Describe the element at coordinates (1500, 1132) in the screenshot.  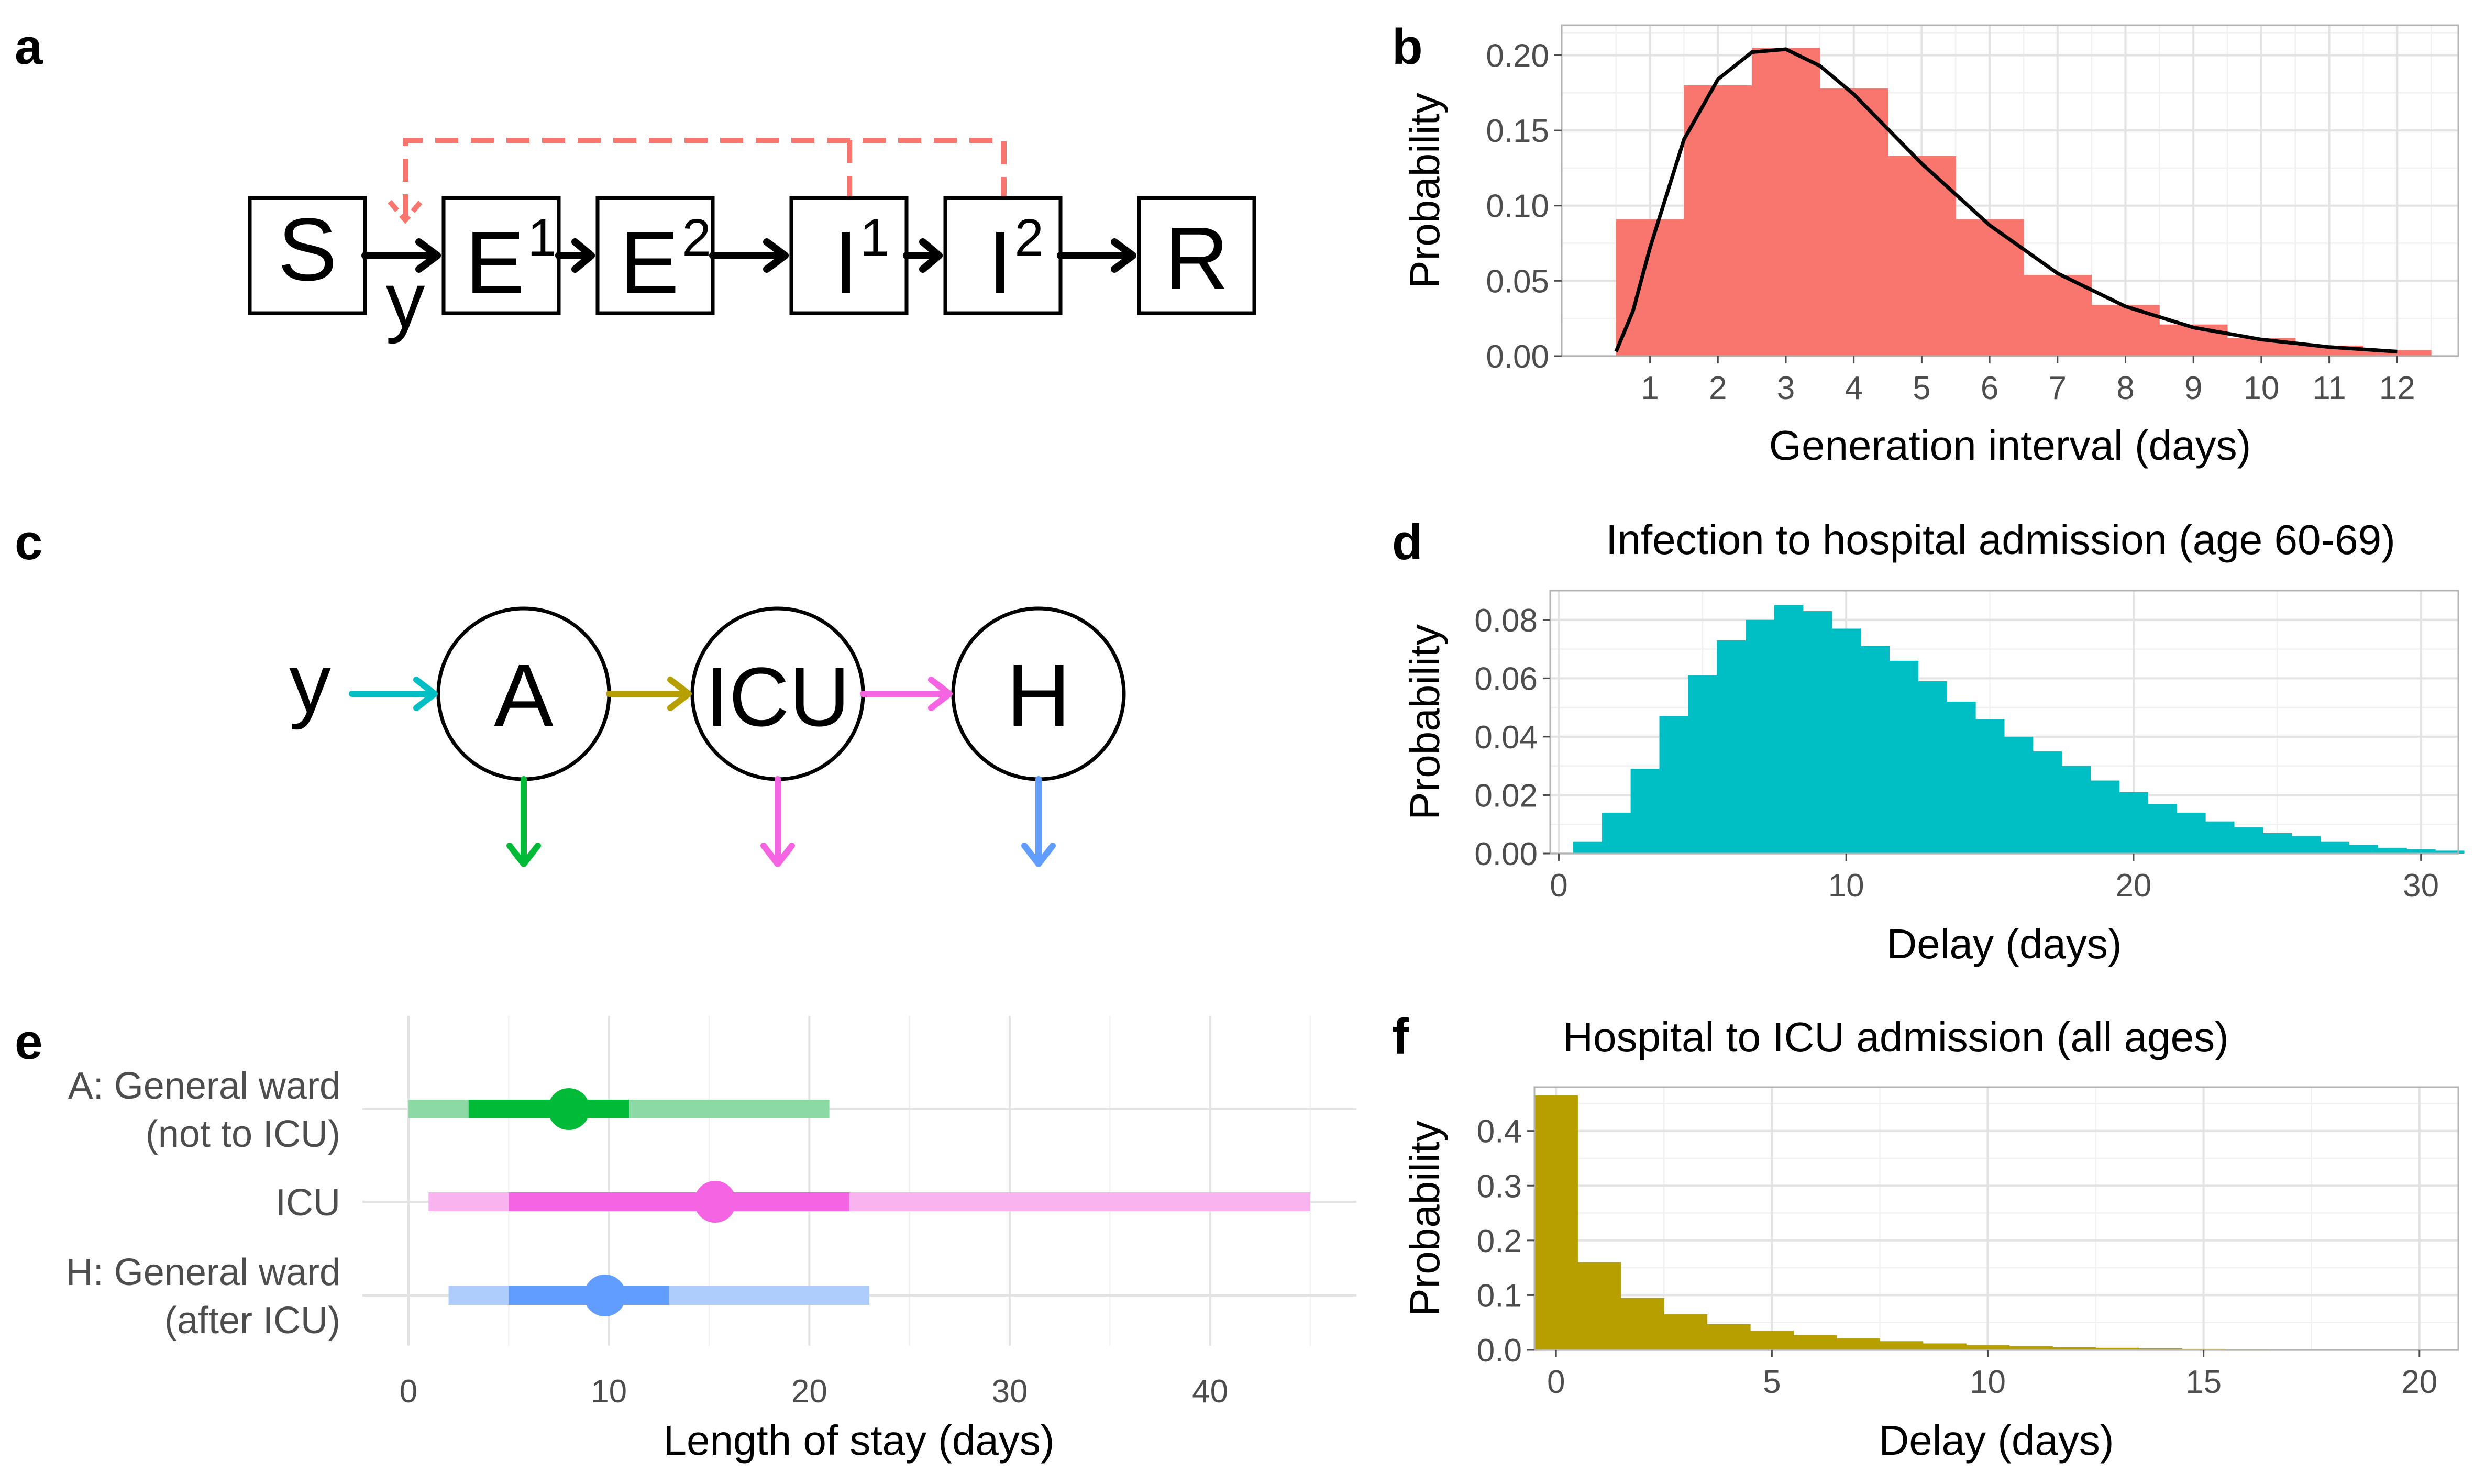
I see `y-tick-label: 0.4` at that location.